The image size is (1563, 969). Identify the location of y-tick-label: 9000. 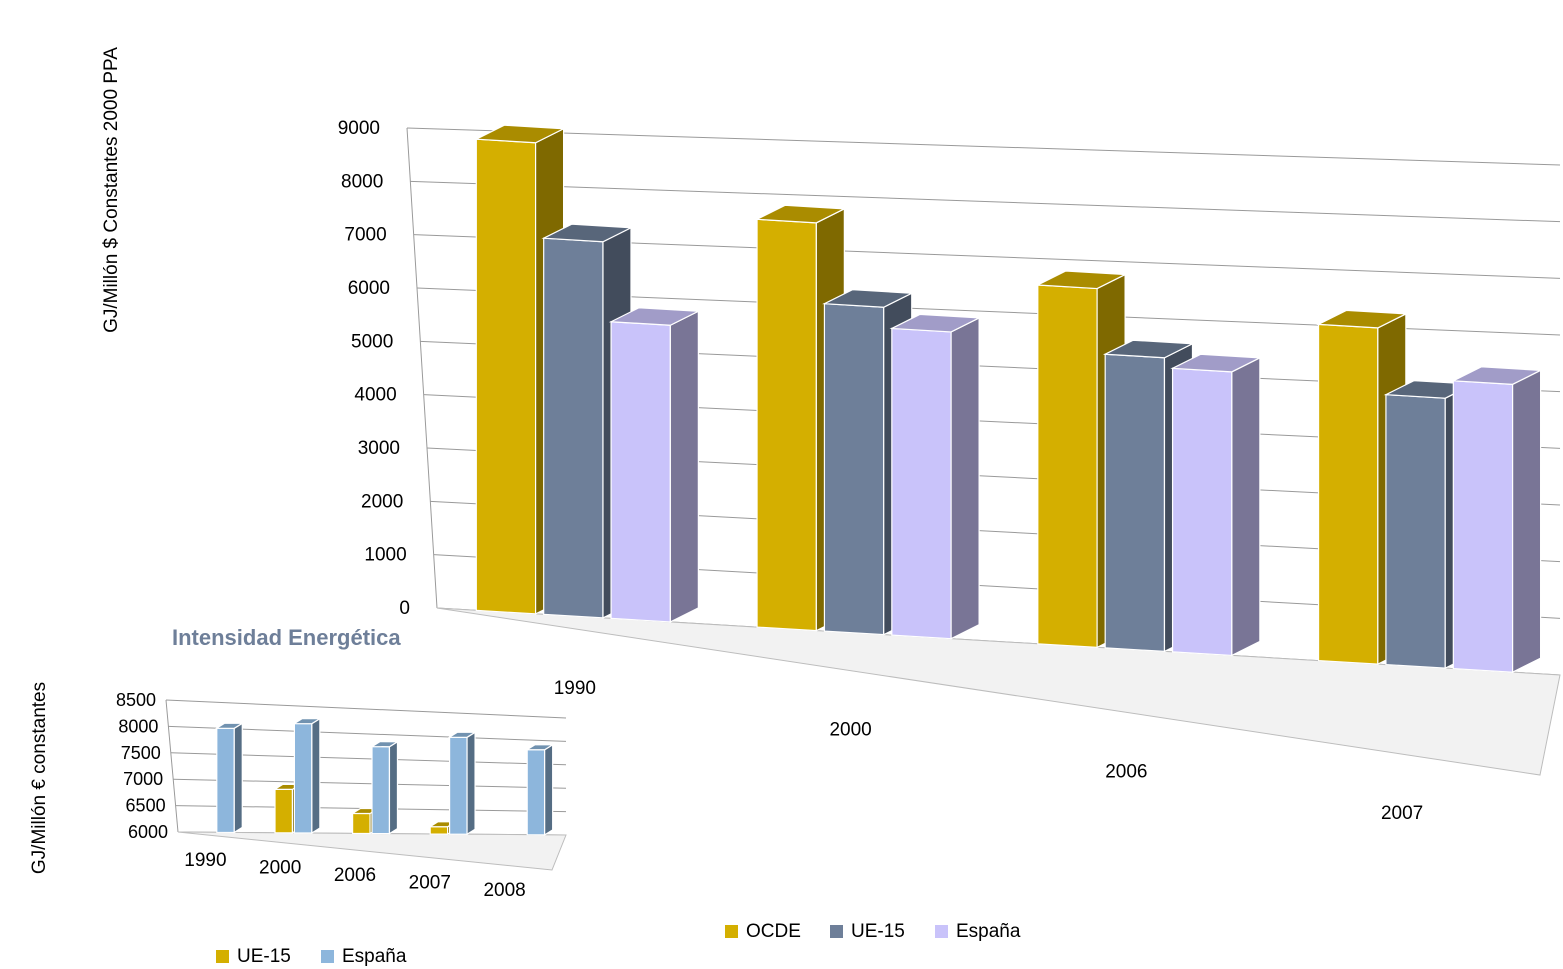
(359, 128).